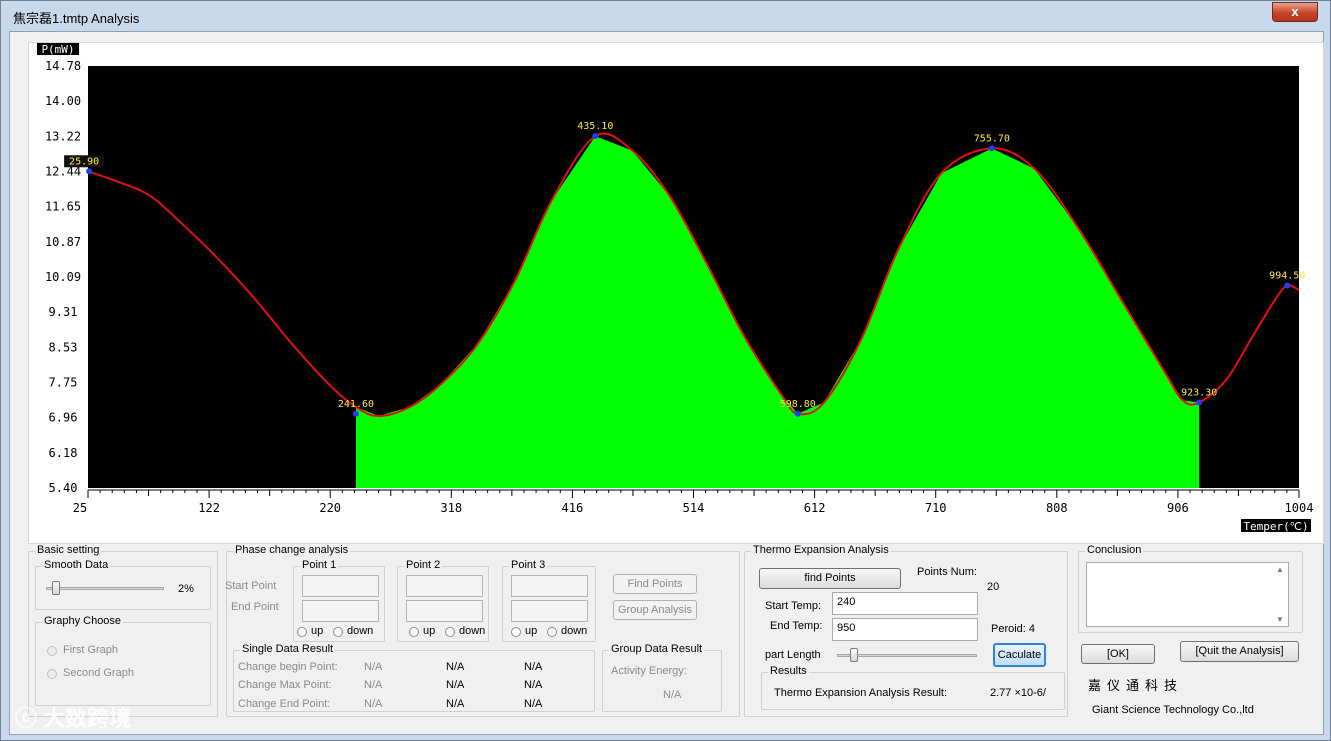 The height and width of the screenshot is (741, 1331). Describe the element at coordinates (830, 578) in the screenshot. I see `thermo-find-points-button: find Points` at that location.